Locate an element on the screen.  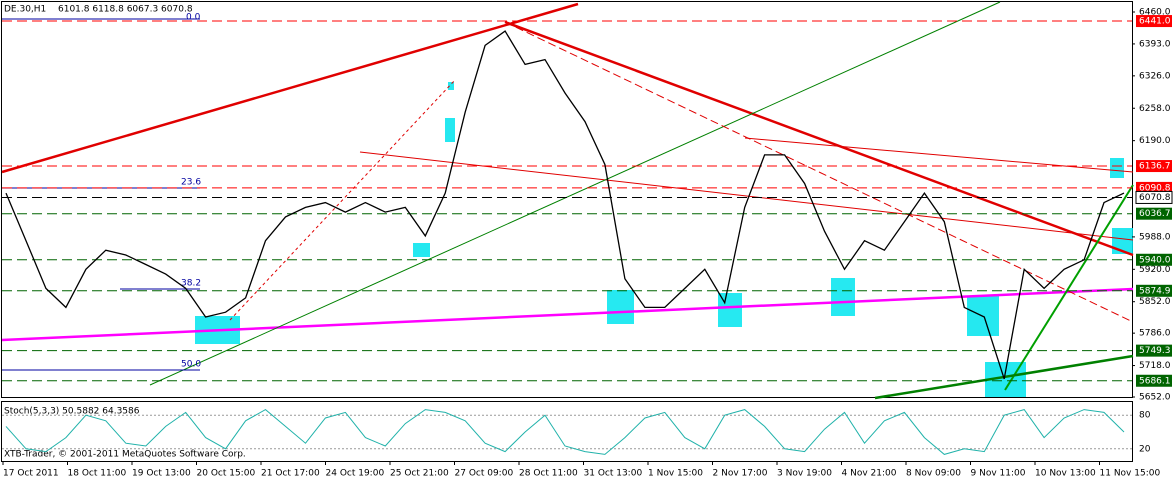
level-label: 6070.8 is located at coordinates (1155, 198).